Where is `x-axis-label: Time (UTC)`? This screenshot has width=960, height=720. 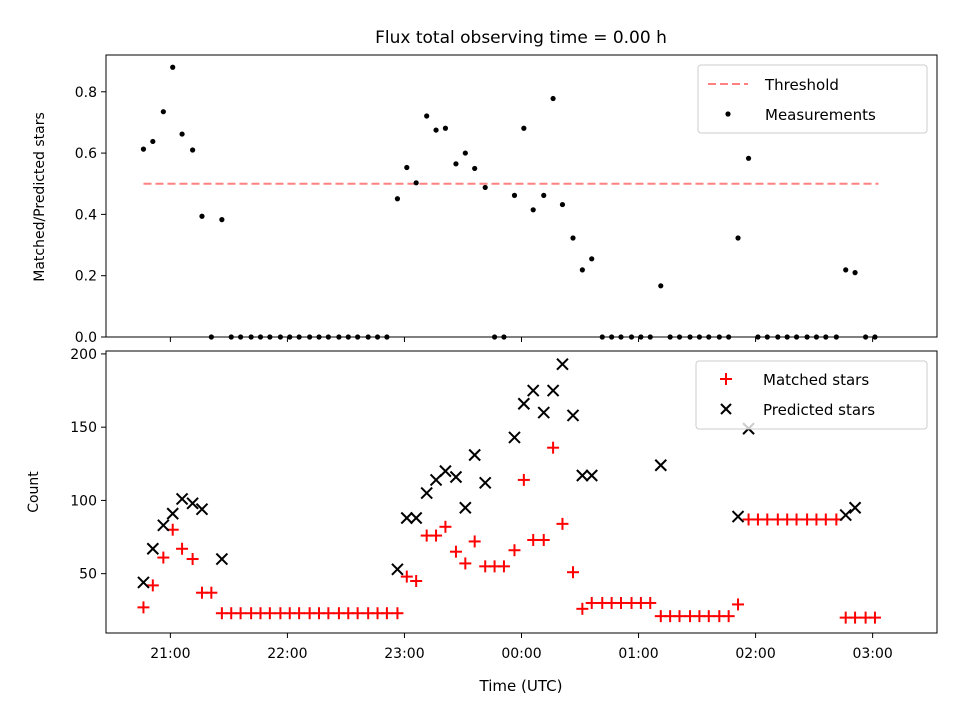
x-axis-label: Time (UTC) is located at coordinates (521, 686).